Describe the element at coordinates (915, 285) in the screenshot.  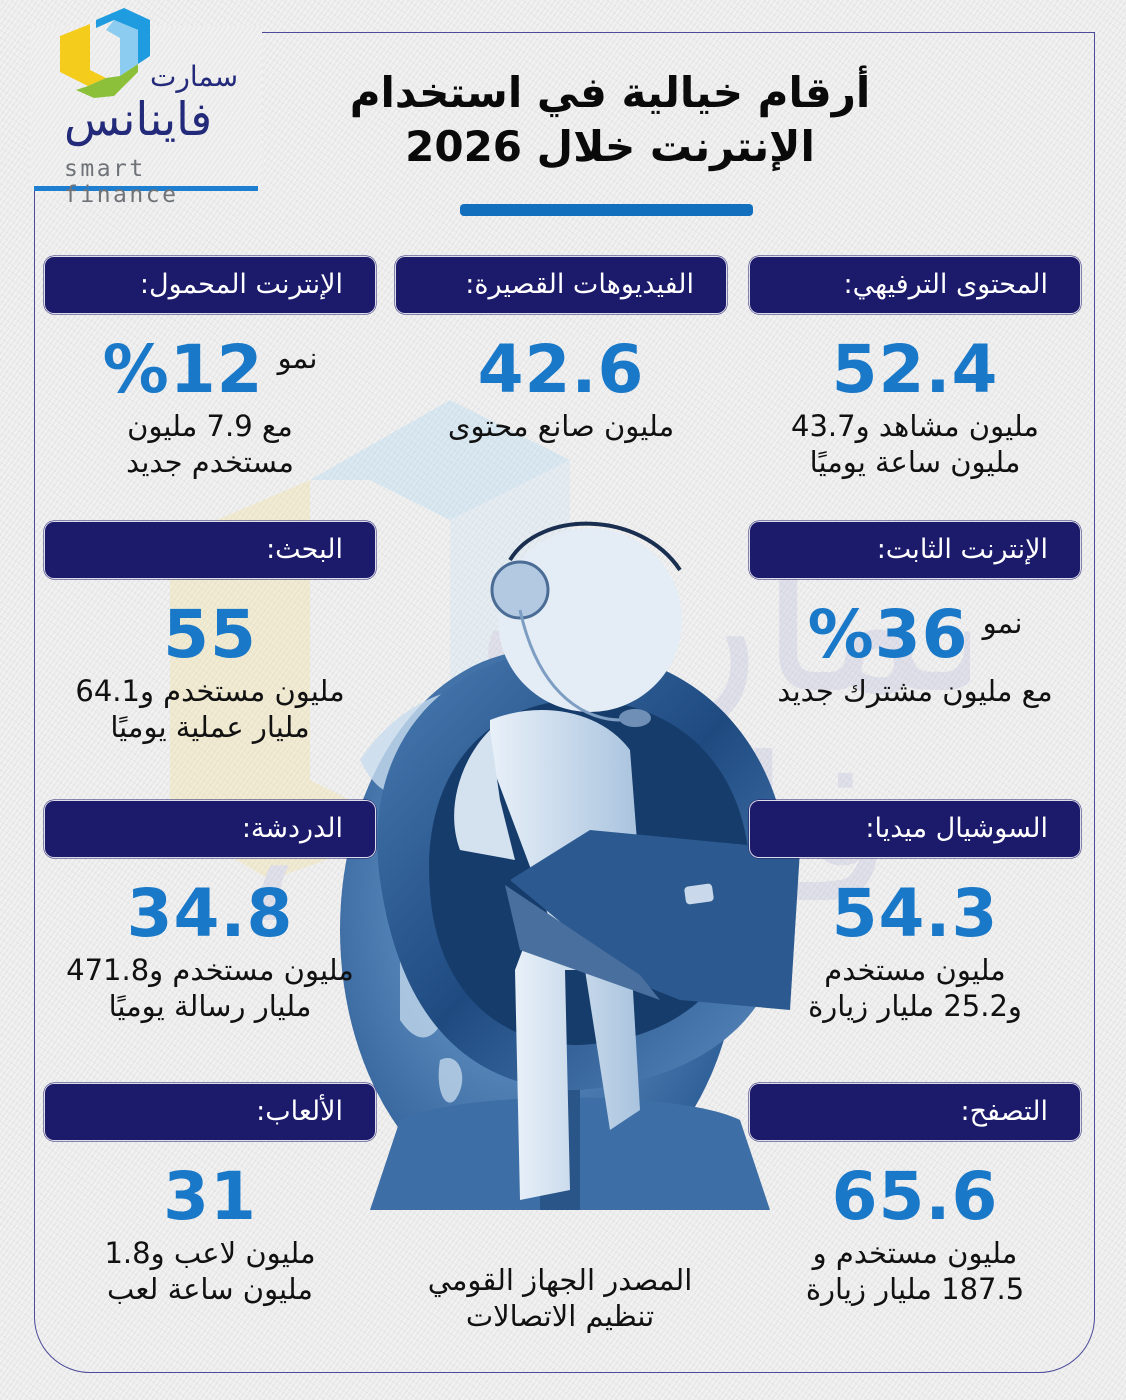
I see `card-label: المحتوى الترفيهي:` at that location.